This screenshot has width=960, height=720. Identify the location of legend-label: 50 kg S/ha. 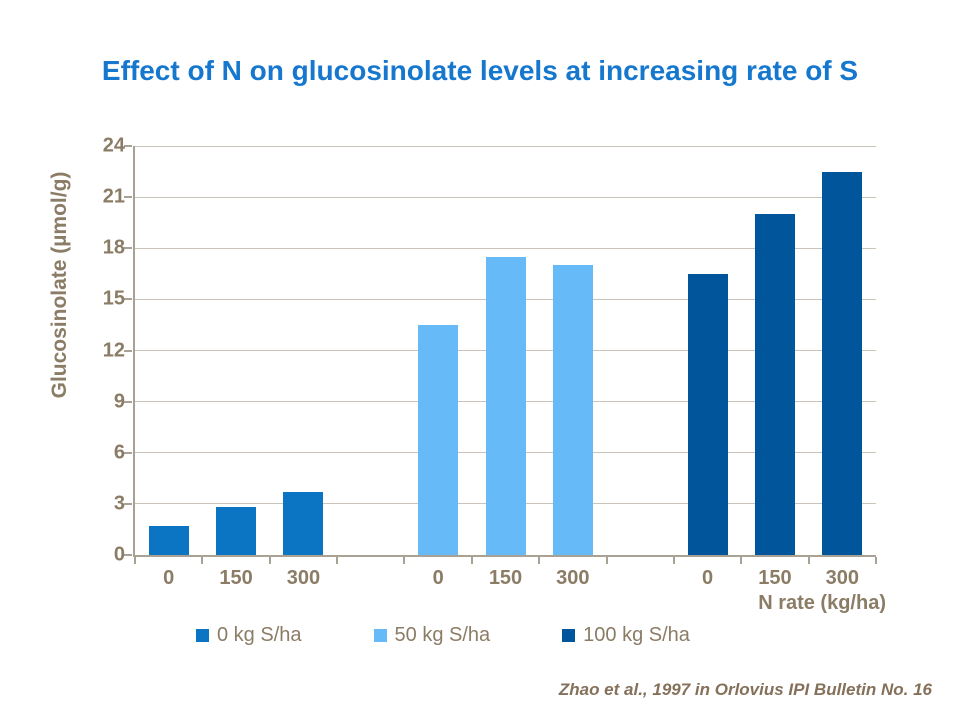
(442, 635).